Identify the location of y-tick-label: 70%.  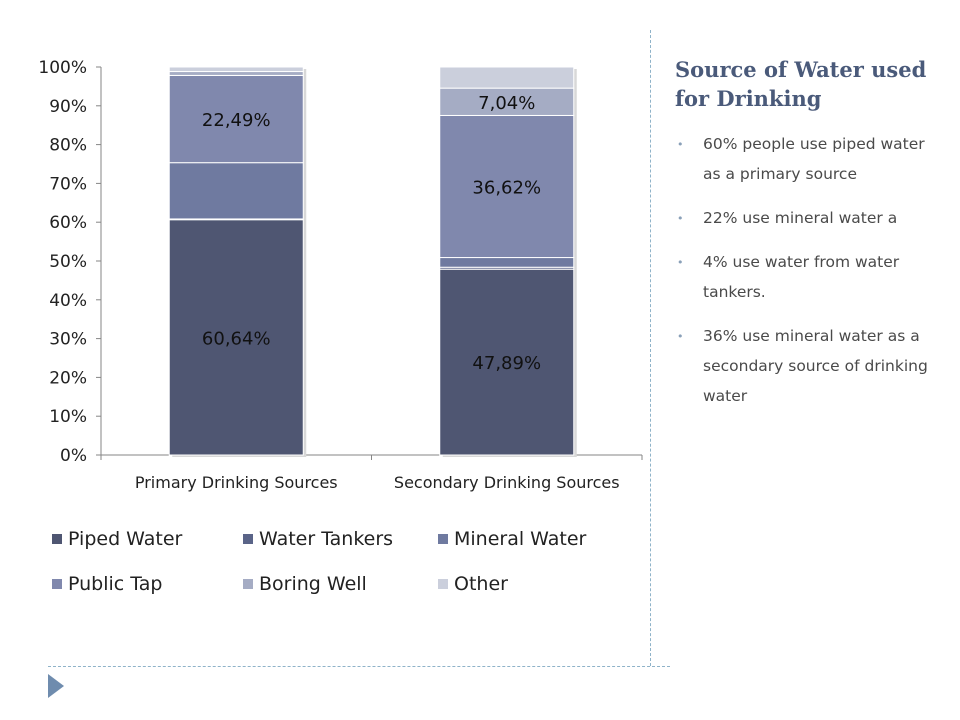
(68, 184).